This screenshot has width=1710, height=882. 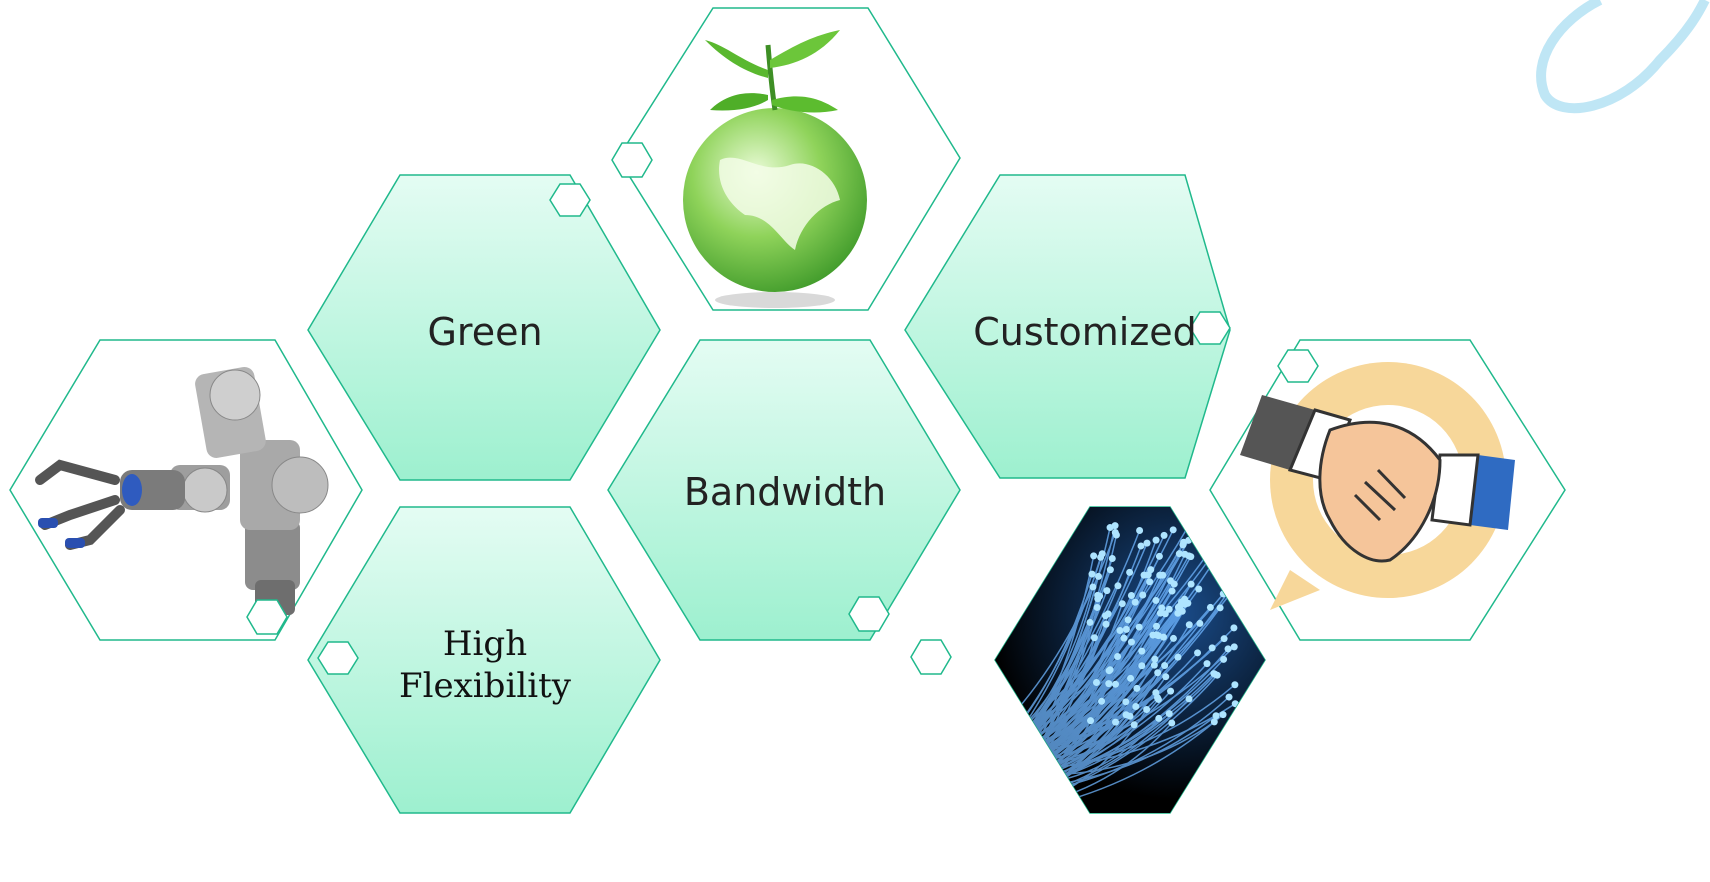 I want to click on decorative-swirl, so click(x=1623, y=57).